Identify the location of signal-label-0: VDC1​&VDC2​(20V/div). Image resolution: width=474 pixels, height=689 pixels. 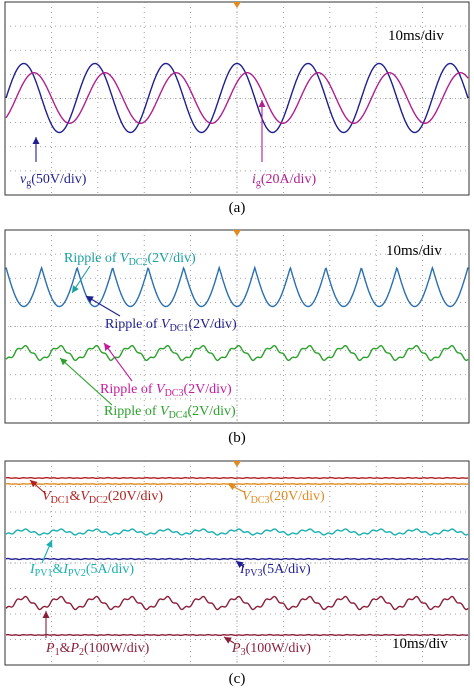
(102, 497).